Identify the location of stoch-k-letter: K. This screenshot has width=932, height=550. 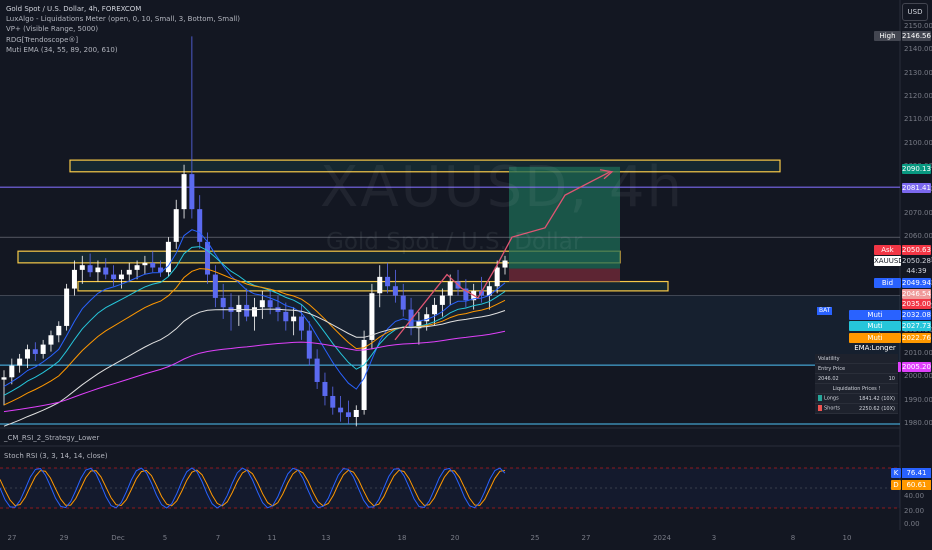
(896, 473).